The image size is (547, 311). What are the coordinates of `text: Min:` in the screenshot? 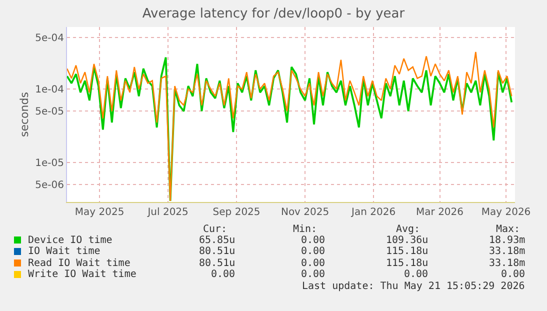 It's located at (305, 229).